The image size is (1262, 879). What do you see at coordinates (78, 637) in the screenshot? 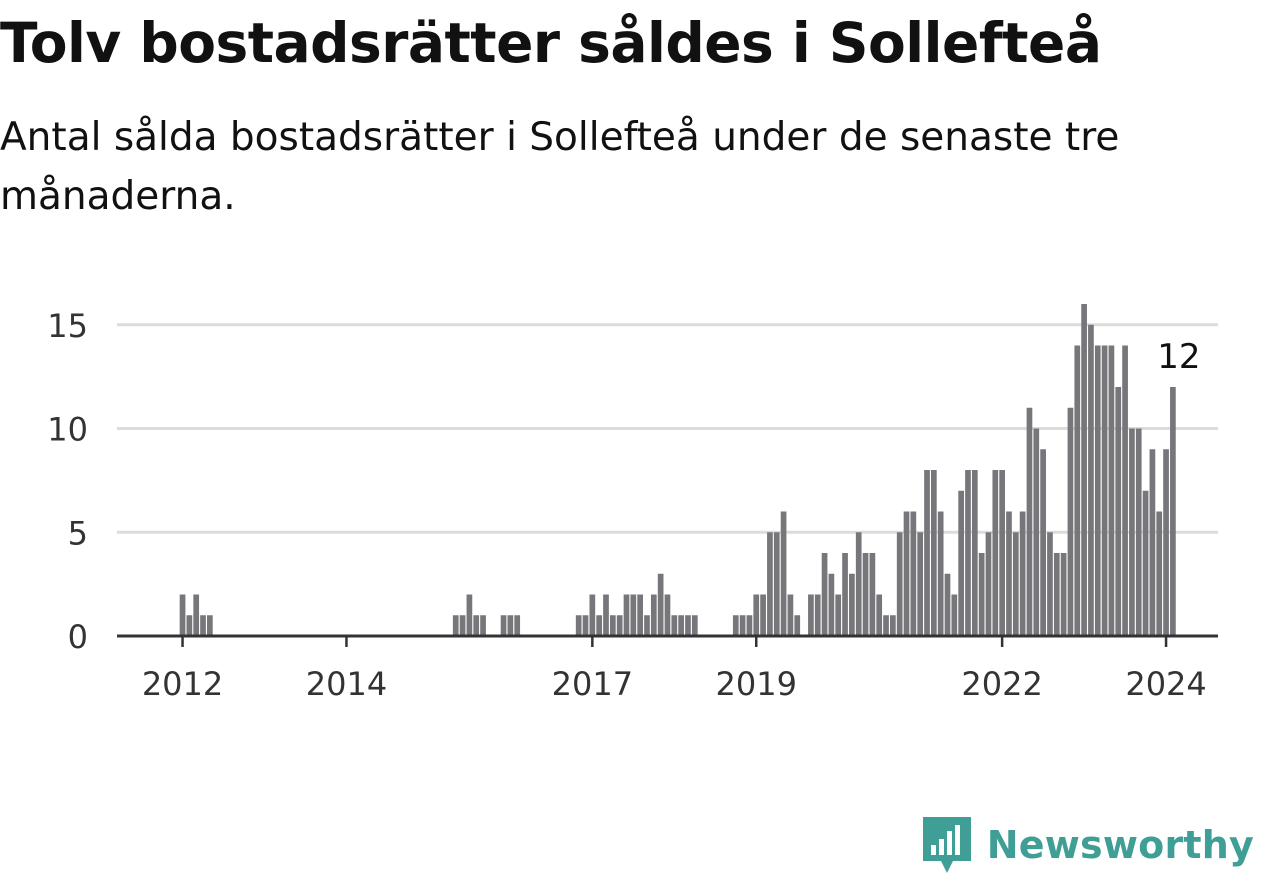
I see `y-tick-label: 0` at bounding box center [78, 637].